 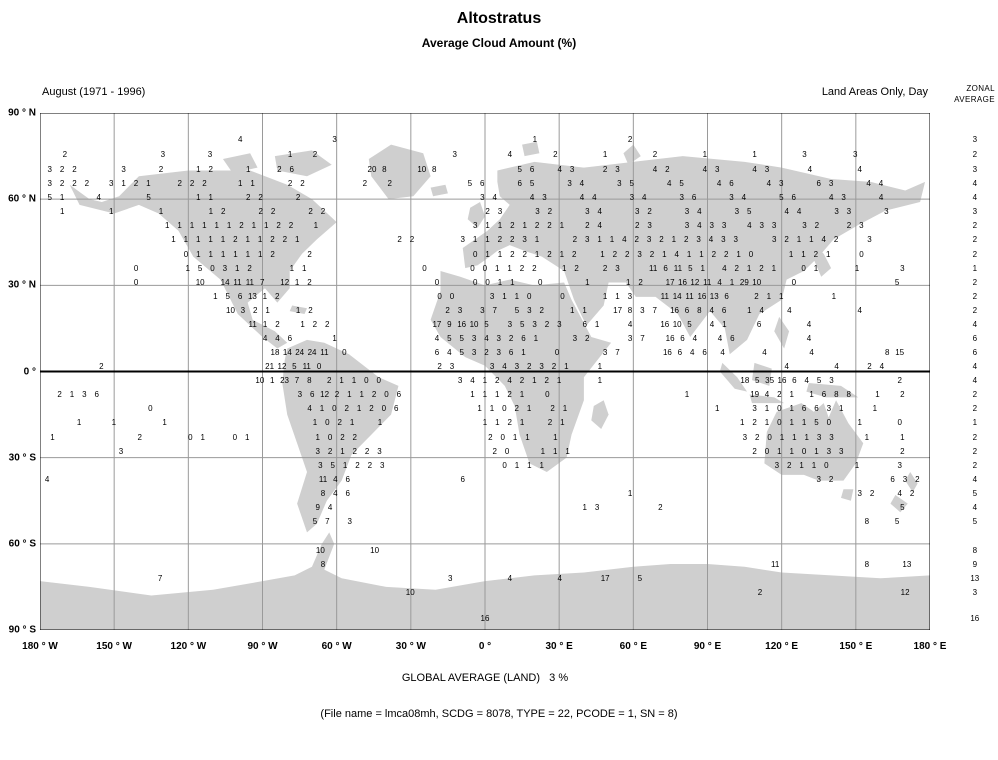 What do you see at coordinates (114, 646) in the screenshot?
I see `lon-label: 150 ° W` at bounding box center [114, 646].